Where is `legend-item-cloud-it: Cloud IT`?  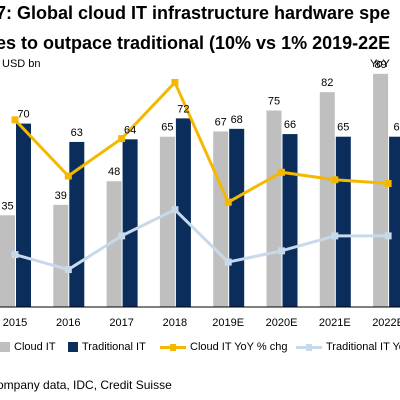 legend-item-cloud-it: Cloud IT is located at coordinates (28, 347).